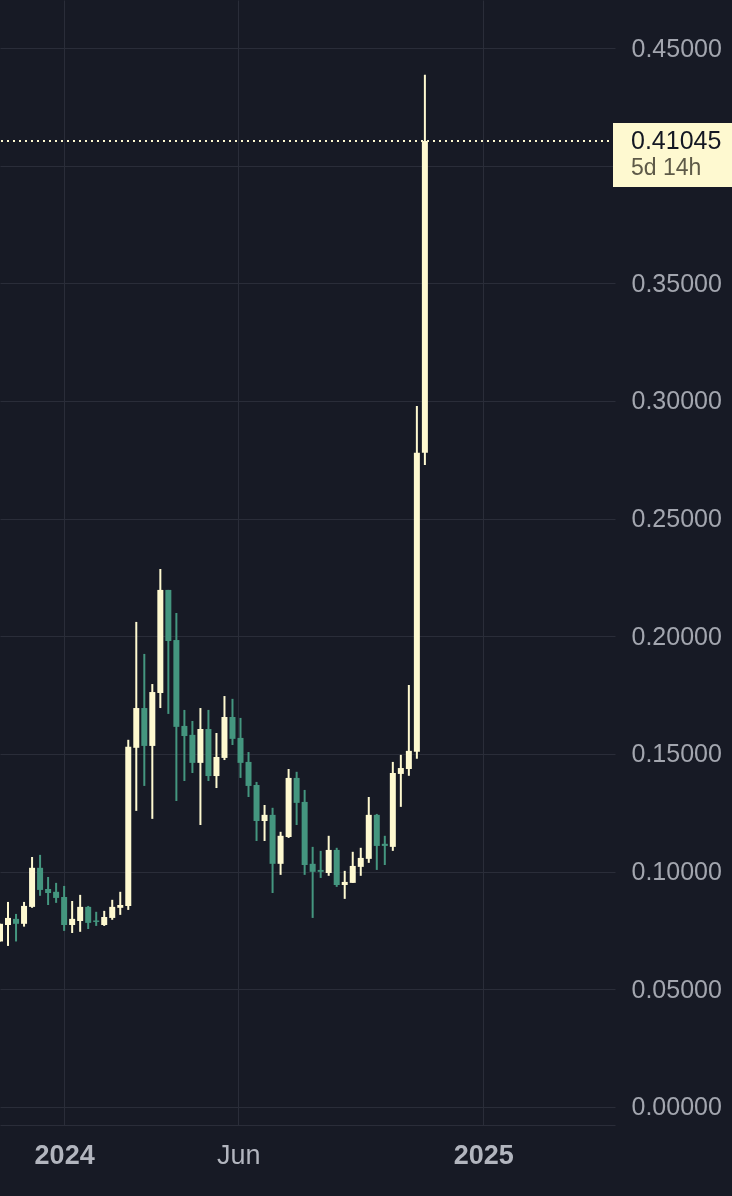 The width and height of the screenshot is (732, 1196). What do you see at coordinates (676, 518) in the screenshot?
I see `y-tick-label: 0.25000` at bounding box center [676, 518].